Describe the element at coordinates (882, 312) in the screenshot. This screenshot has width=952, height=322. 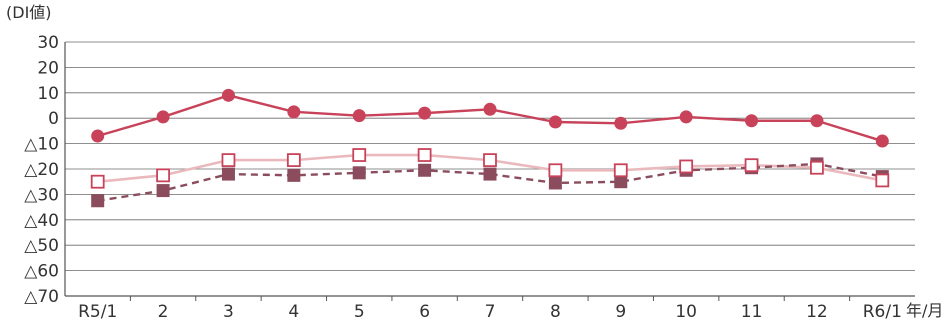
I see `x-tick-label: R6/1` at that location.